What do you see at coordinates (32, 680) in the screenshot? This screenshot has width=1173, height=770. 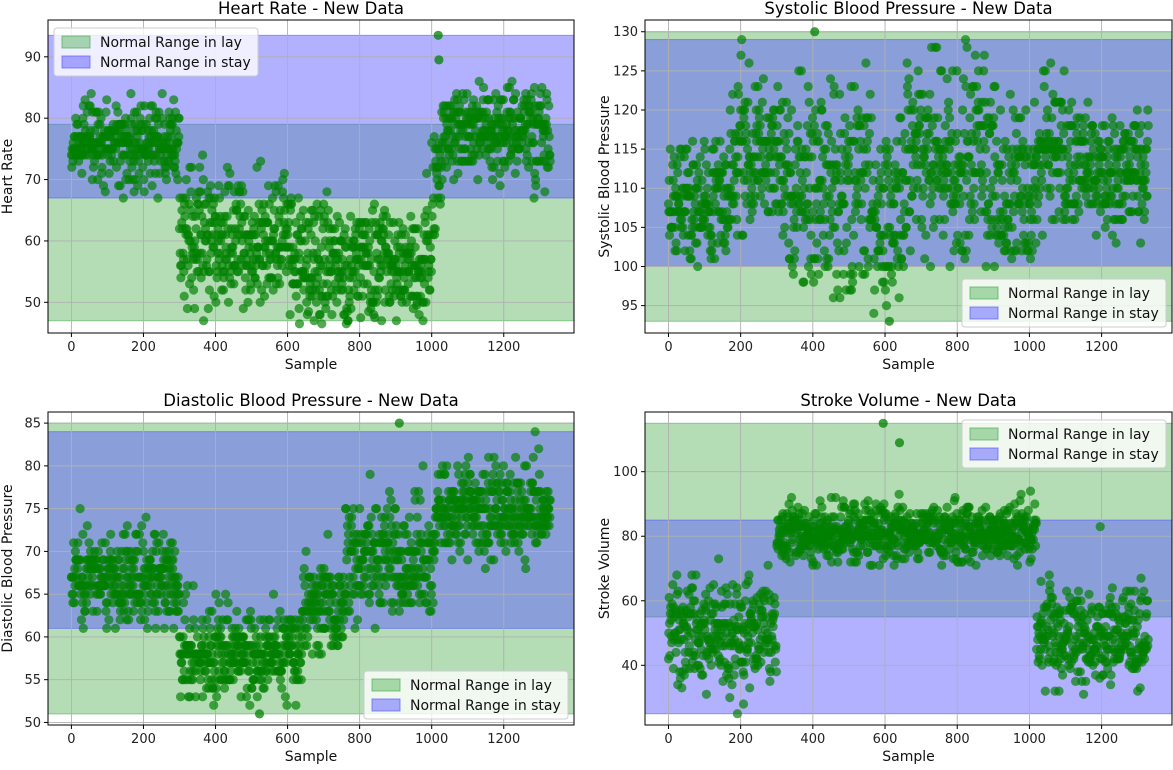 I see `y-tick-label: 55` at bounding box center [32, 680].